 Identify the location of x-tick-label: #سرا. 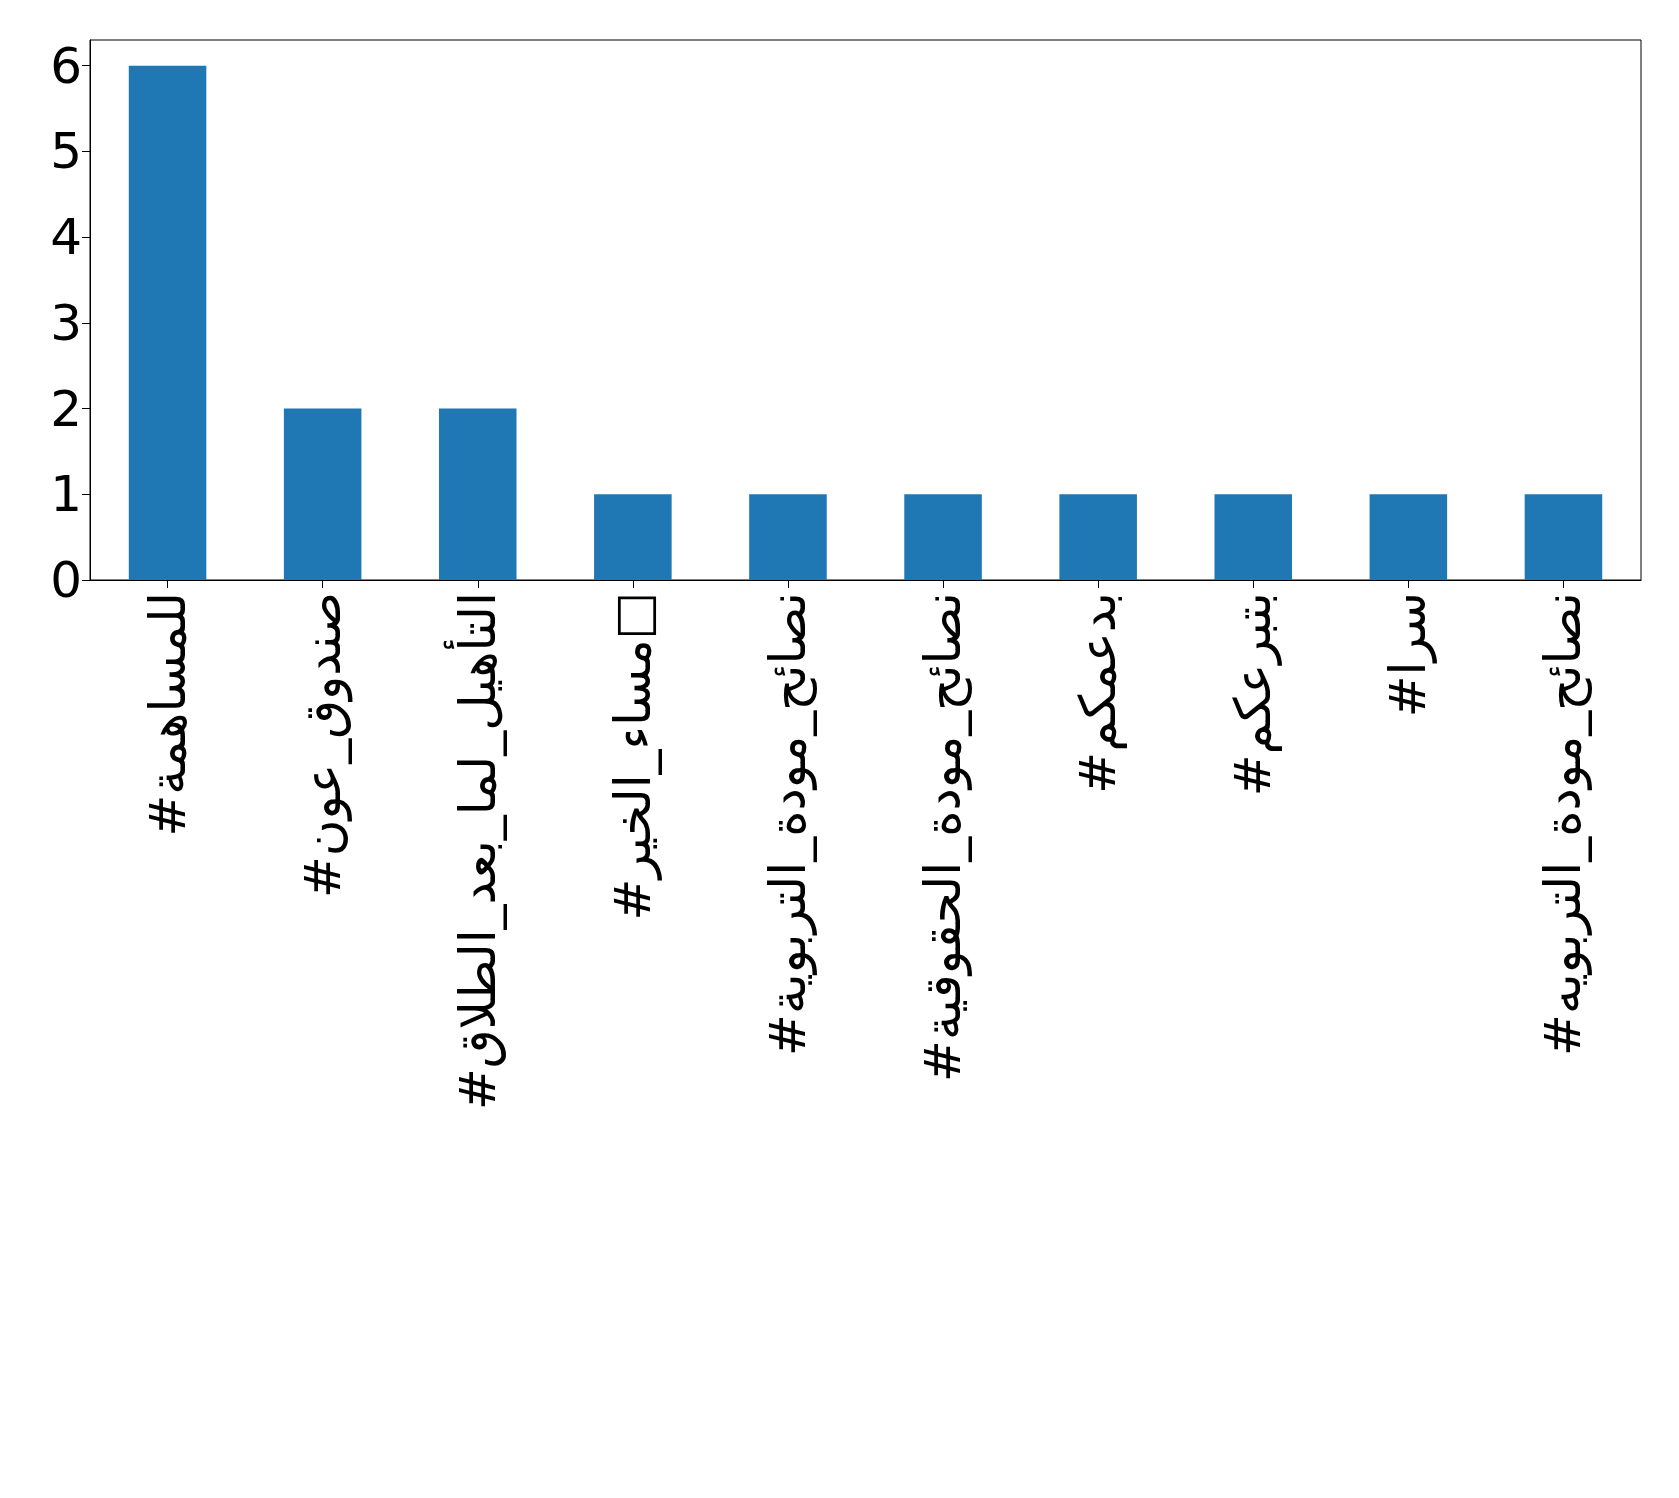
(1408, 655).